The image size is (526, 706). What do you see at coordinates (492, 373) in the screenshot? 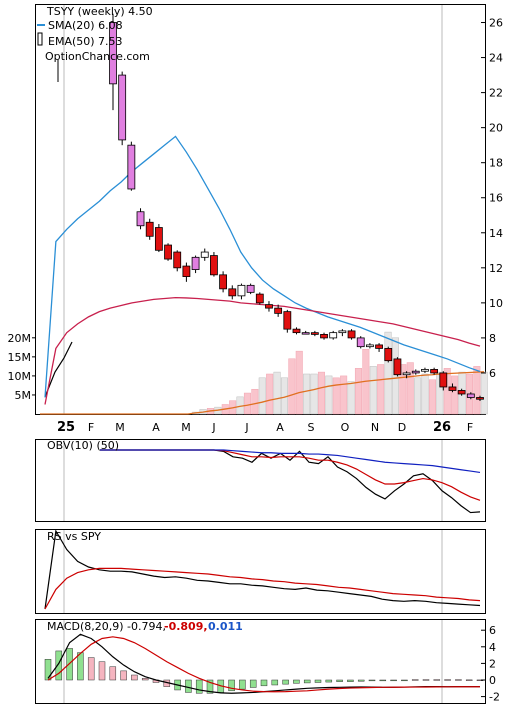
I see `price-y-tick-label: 6` at bounding box center [492, 373].